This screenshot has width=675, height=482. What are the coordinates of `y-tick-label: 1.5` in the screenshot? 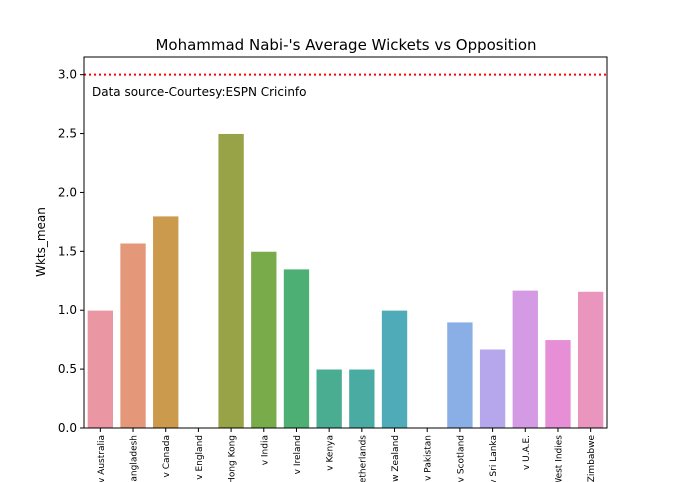 It's located at (67, 251).